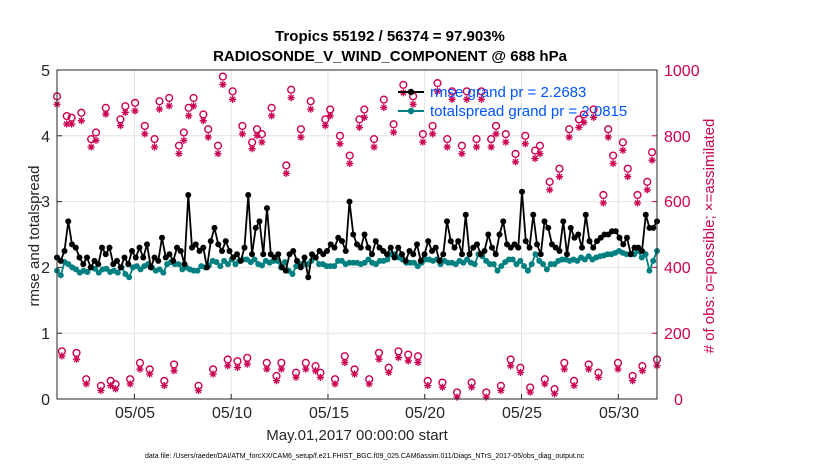 This screenshot has width=830, height=470. I want to click on chart-subtitle: RADIOSONDE_V_WIND_COMPONENT @ 688 hPa, so click(390, 56).